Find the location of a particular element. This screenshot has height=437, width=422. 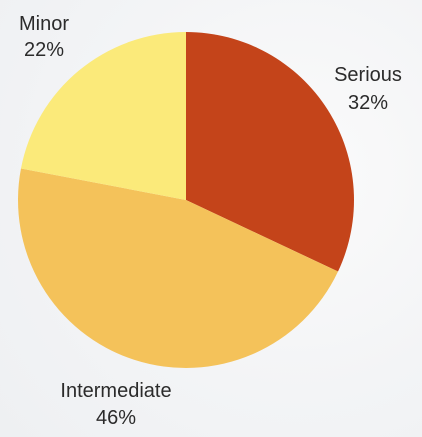

slice-label-minor: Minor 22% is located at coordinates (44, 37).